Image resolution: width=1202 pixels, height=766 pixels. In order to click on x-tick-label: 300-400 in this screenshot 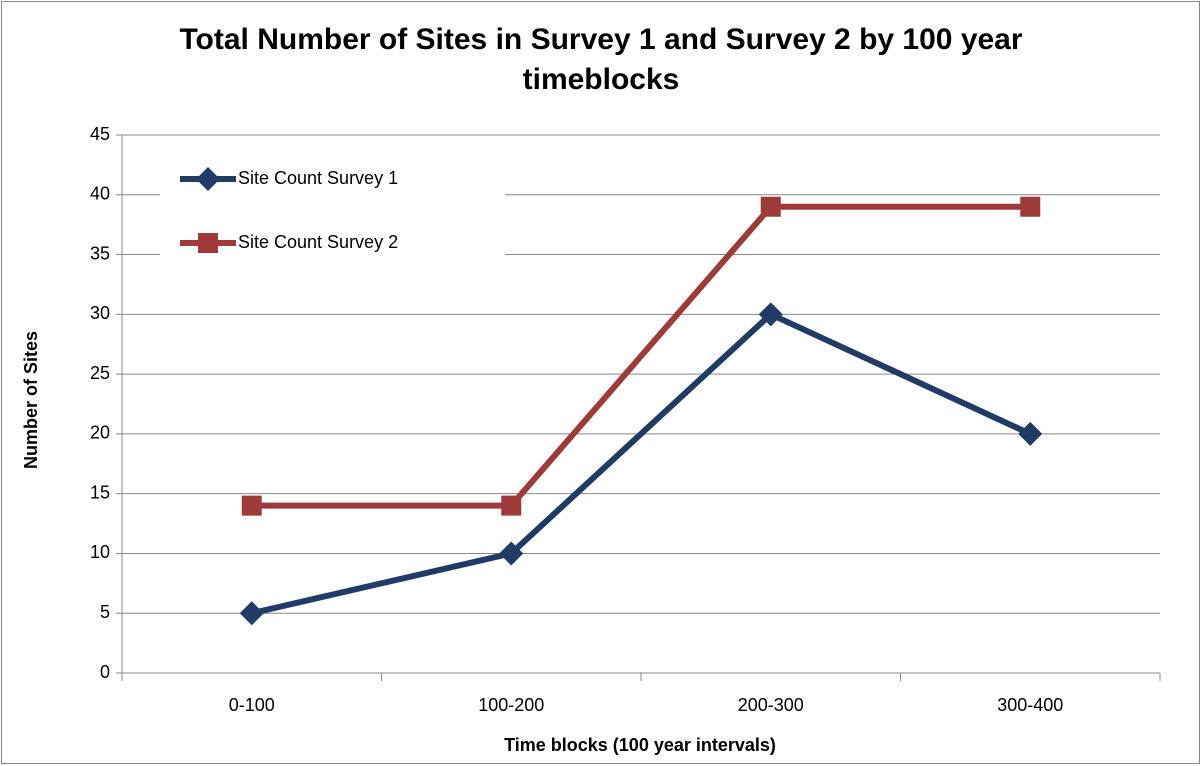, I will do `click(1030, 705)`.